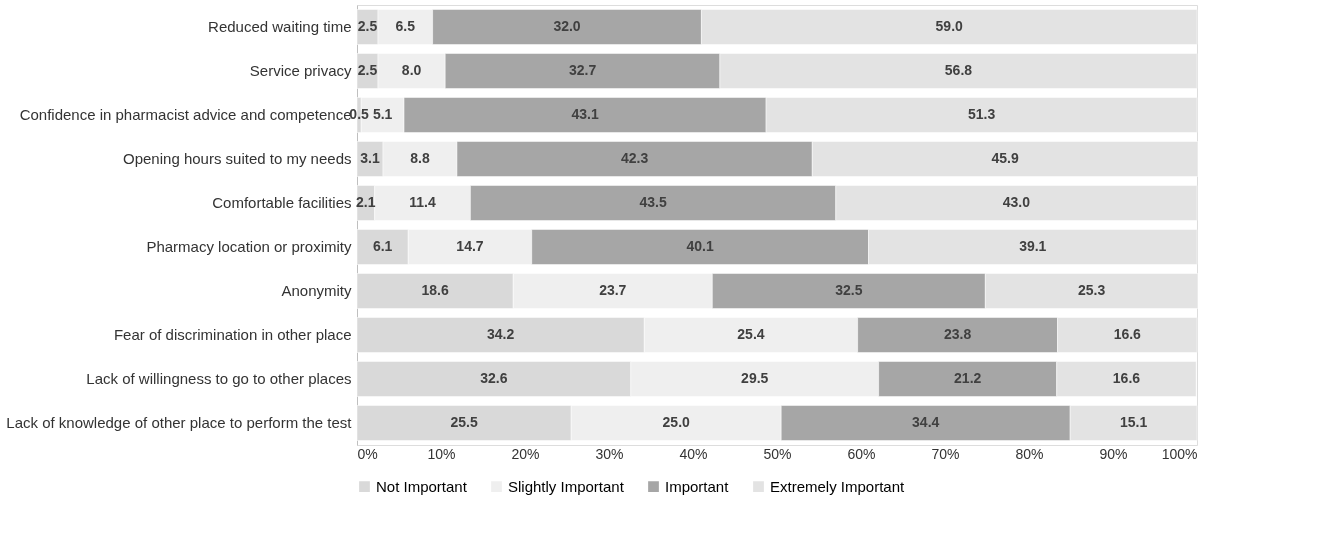  Describe the element at coordinates (693, 453) in the screenshot. I see `x-tick-label: 40%` at that location.